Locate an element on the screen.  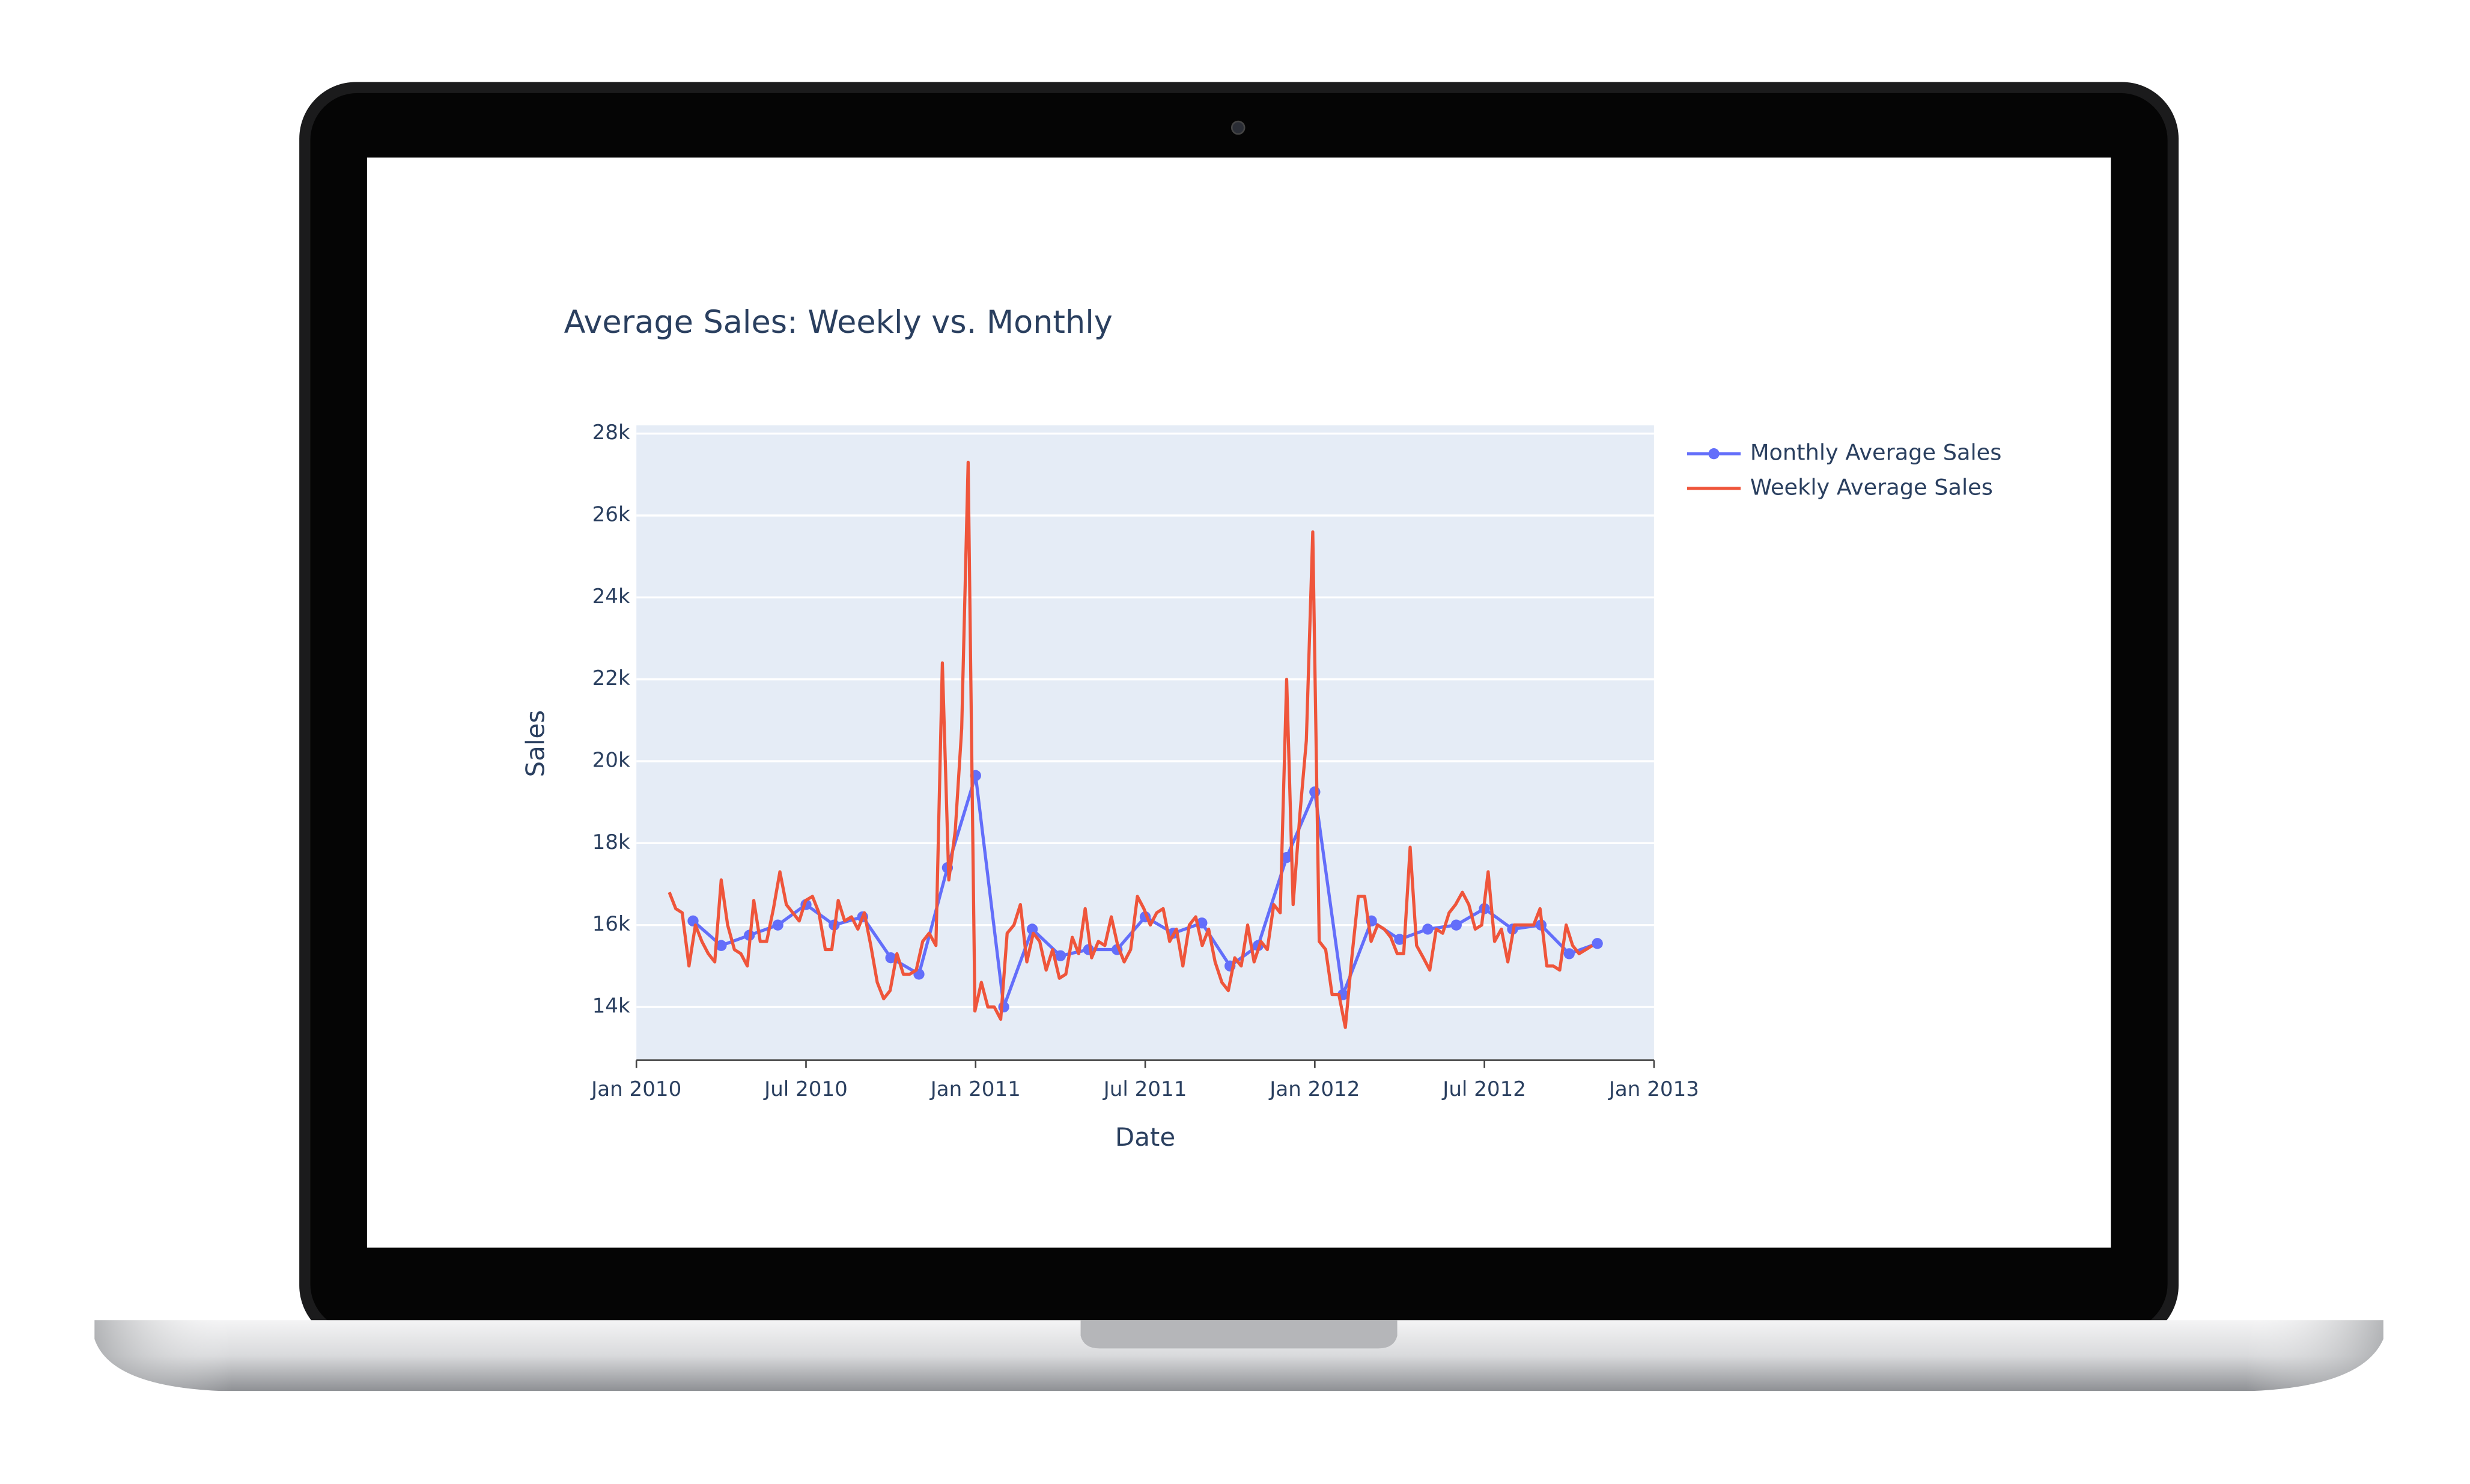
series-line is located at coordinates (1130, 744).